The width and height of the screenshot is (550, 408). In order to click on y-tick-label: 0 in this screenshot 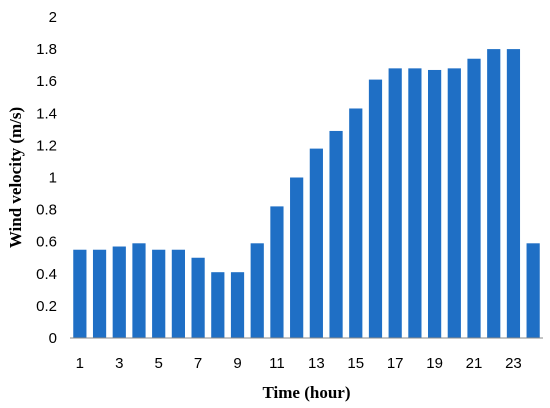, I will do `click(53, 338)`.